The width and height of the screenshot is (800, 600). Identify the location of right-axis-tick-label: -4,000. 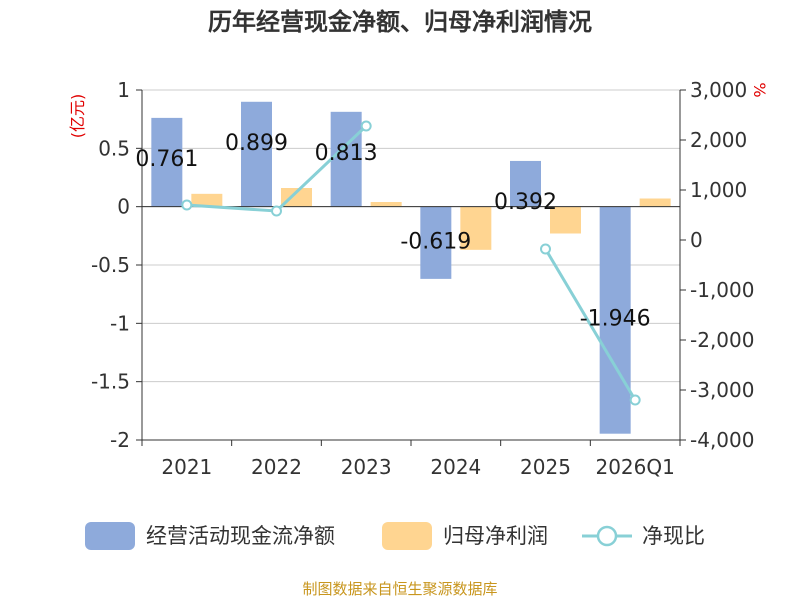
(722, 440).